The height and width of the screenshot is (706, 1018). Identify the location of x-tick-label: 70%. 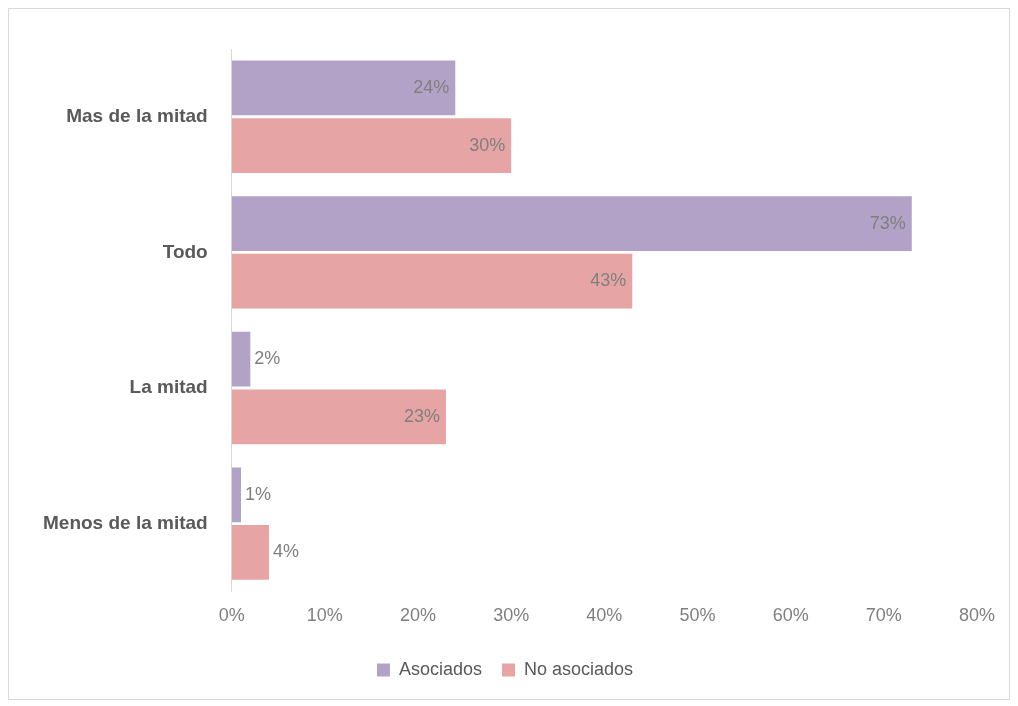
(883, 615).